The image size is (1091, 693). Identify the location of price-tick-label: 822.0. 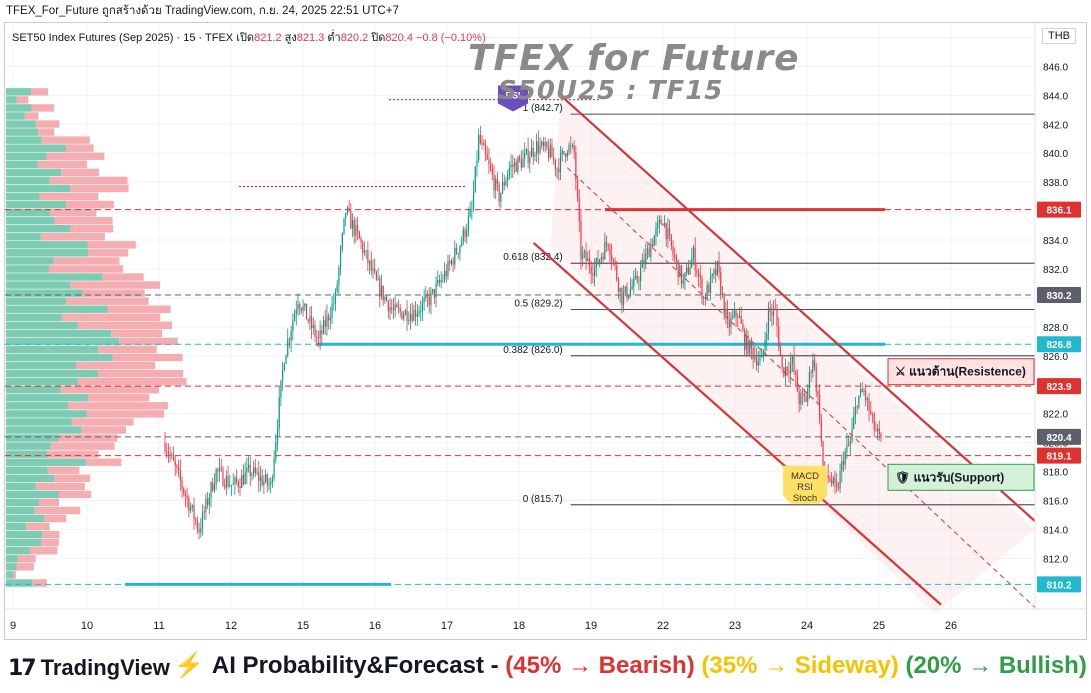
(1055, 415).